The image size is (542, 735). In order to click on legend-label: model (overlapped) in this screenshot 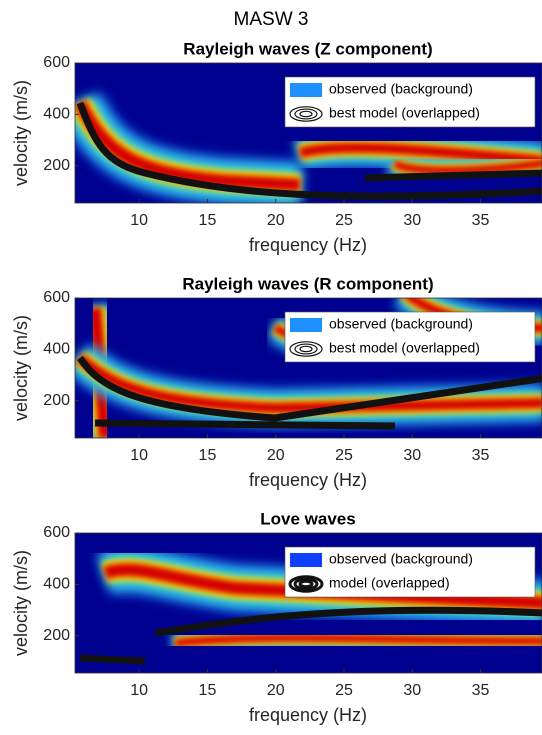, I will do `click(389, 583)`.